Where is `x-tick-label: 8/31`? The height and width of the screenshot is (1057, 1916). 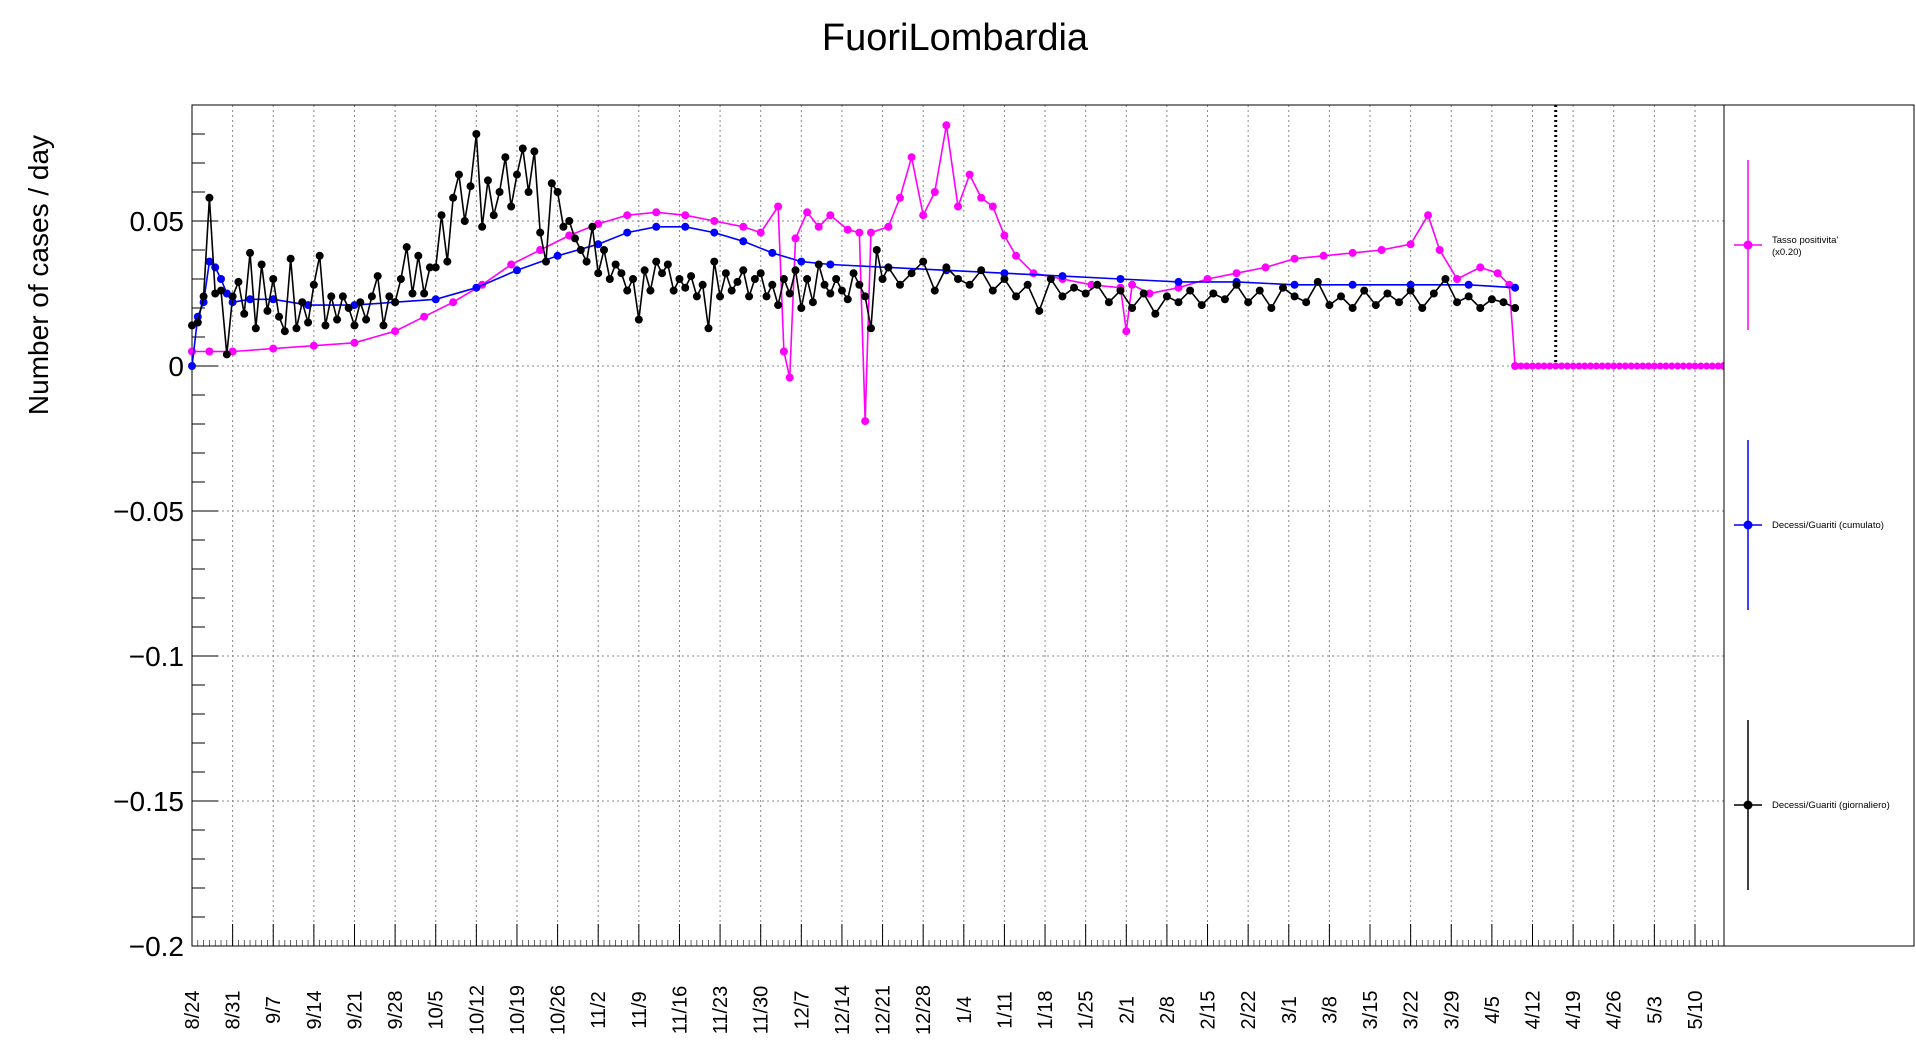
x-tick-label: 8/31 is located at coordinates (234, 1010).